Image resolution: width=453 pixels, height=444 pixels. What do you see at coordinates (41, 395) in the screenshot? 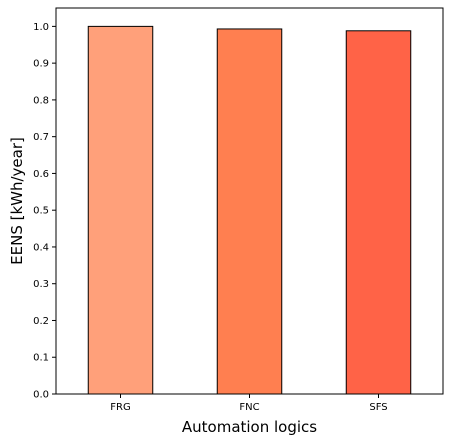
I see `y-tick-label: 0.0` at bounding box center [41, 395].